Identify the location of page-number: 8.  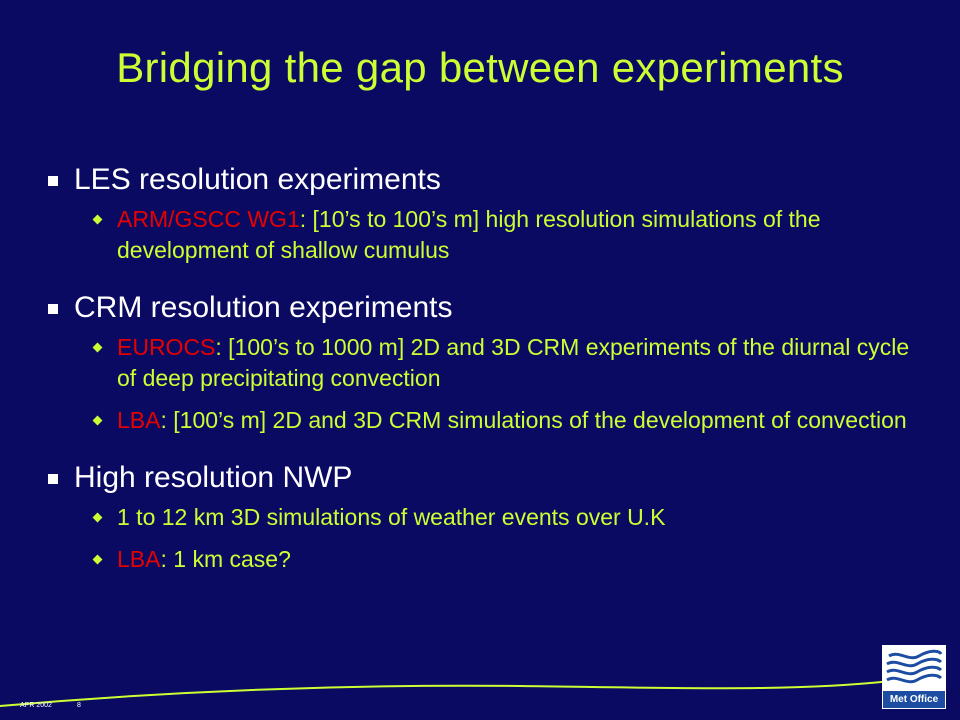
(79, 705).